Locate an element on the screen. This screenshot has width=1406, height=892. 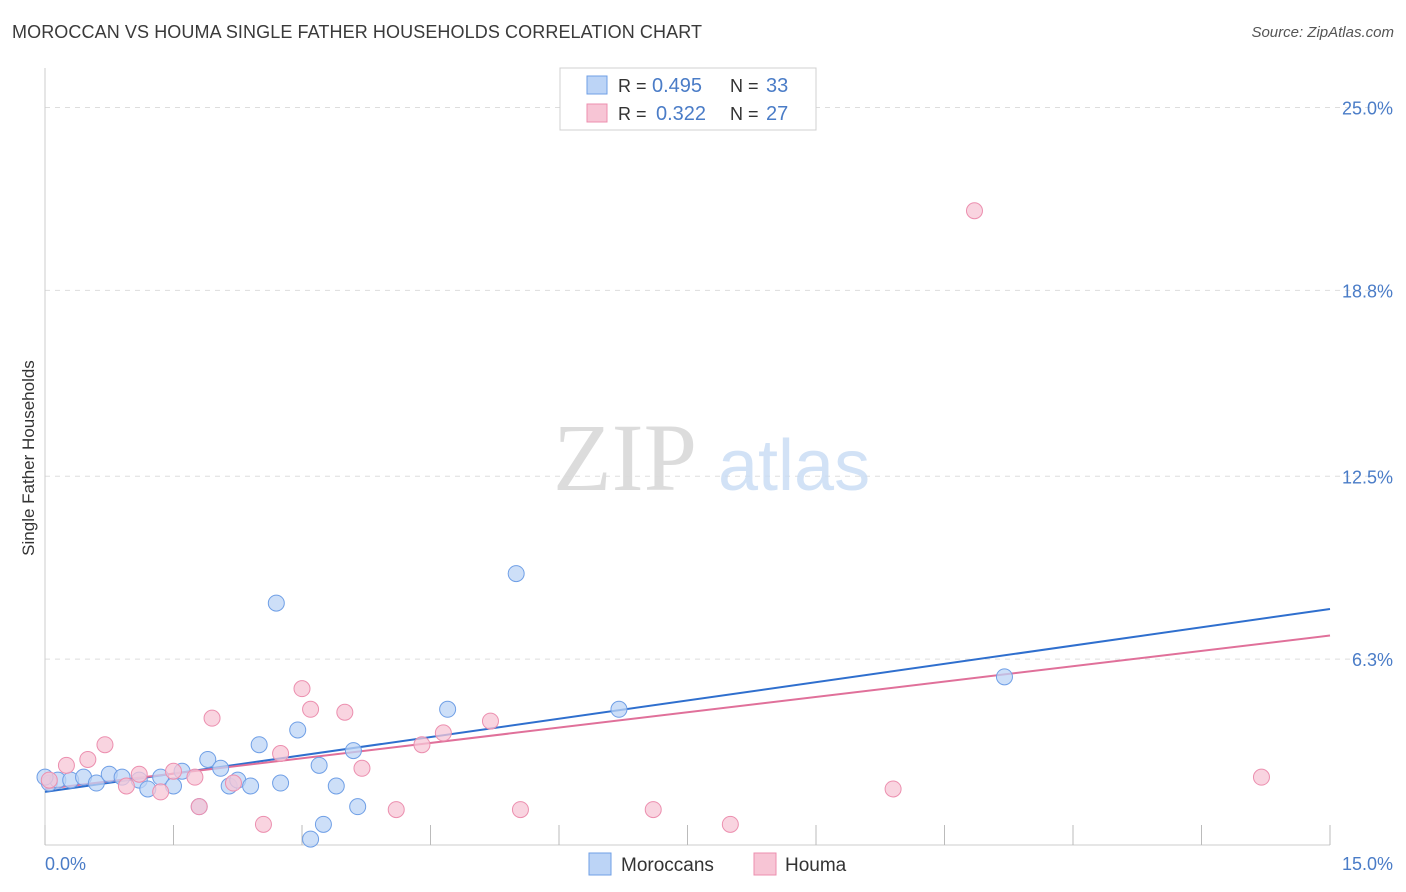
legend-r-value-1: 0.495 is located at coordinates (677, 86).